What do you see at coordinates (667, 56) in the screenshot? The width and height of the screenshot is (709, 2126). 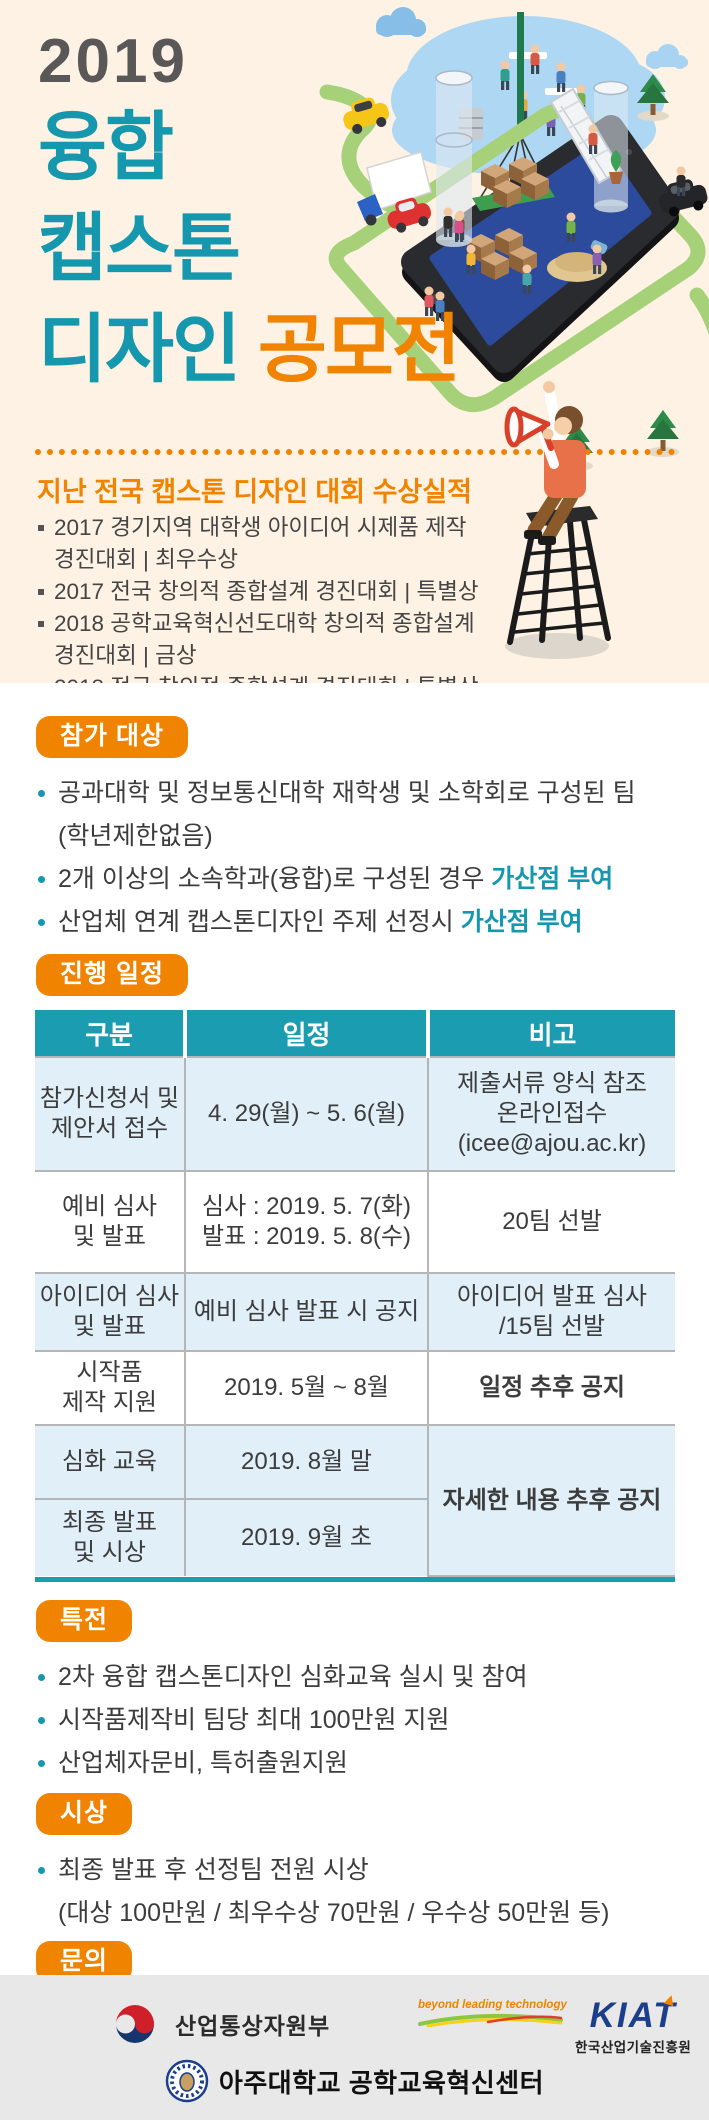 I see `small-cloud-right` at bounding box center [667, 56].